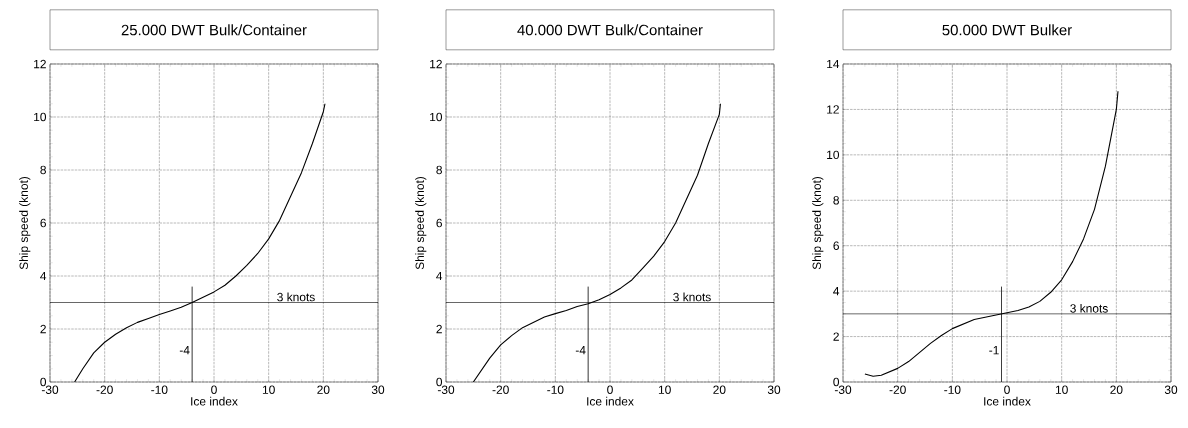  Describe the element at coordinates (994, 350) in the screenshot. I see `ref-line-label: -1` at that location.